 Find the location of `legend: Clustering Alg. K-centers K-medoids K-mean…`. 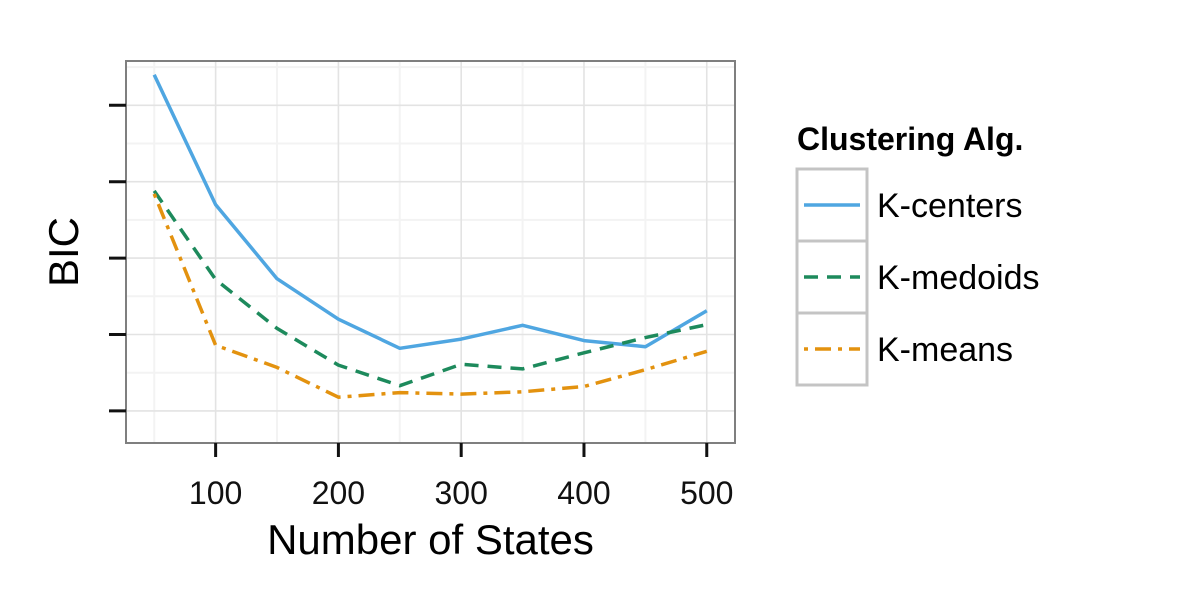

legend: Clustering Alg. K-centers K-medoids K-mean… is located at coordinates (917, 254).